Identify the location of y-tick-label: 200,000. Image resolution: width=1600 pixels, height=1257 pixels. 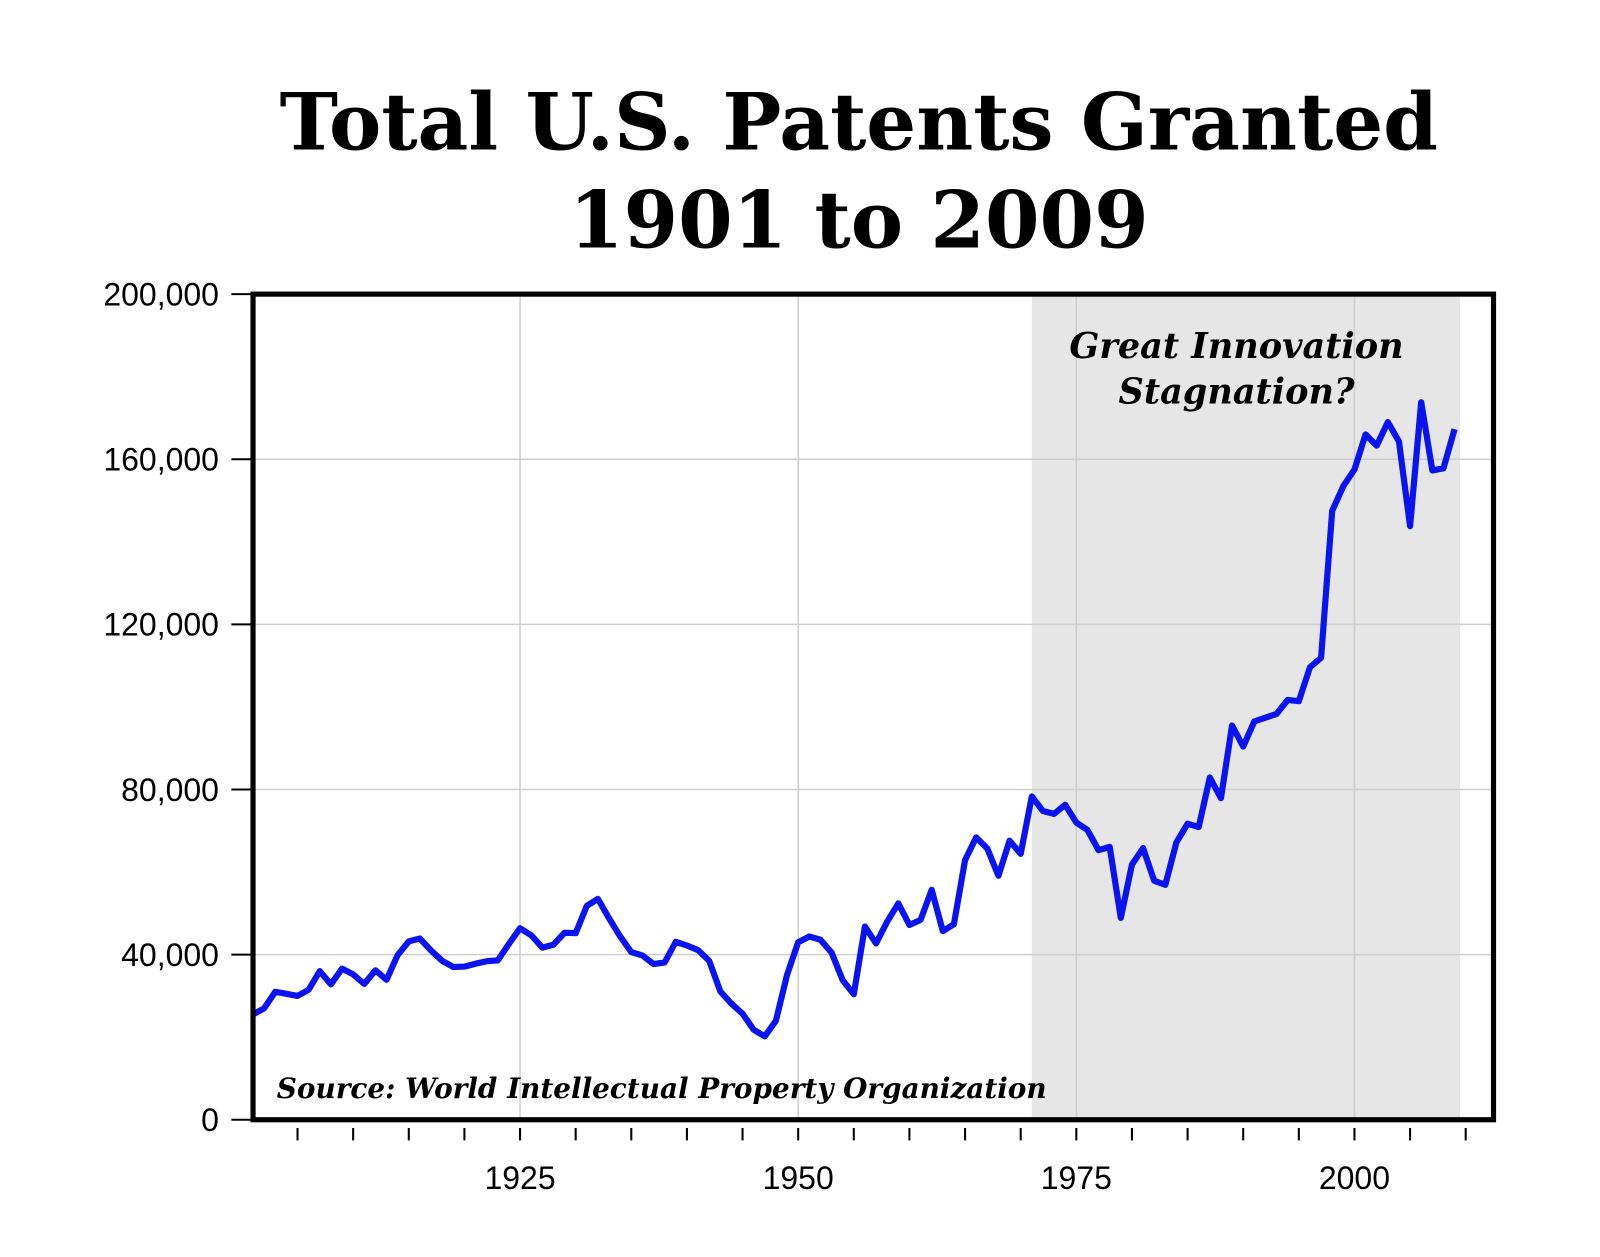
(161, 294).